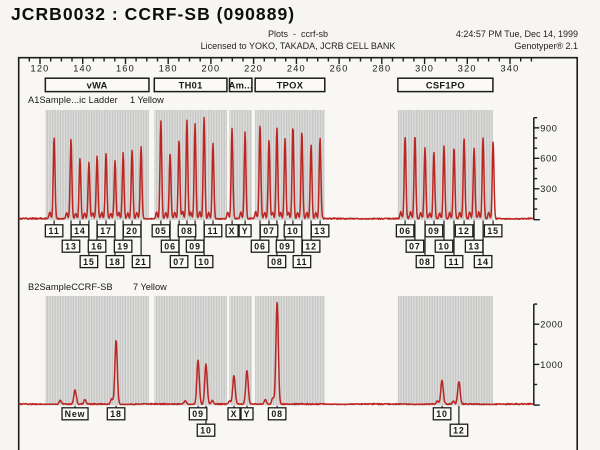 This screenshot has width=600, height=450. I want to click on ruler-tick-label: 160, so click(125, 69).